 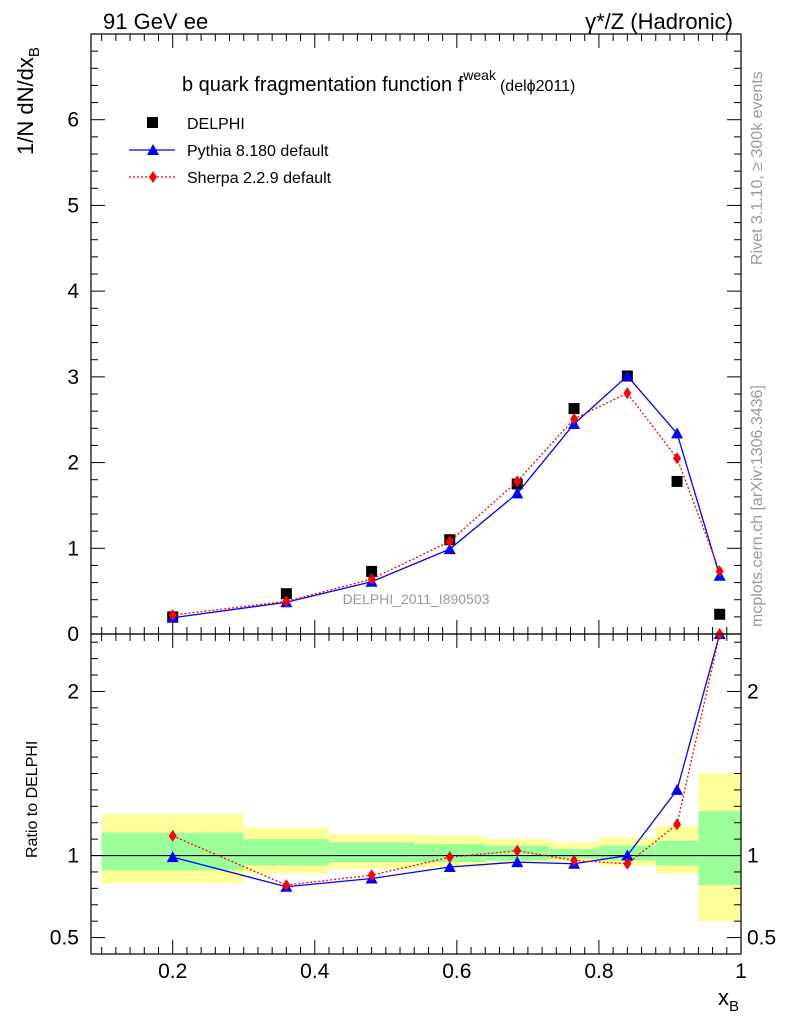 What do you see at coordinates (73, 291) in the screenshot?
I see `main-y-tick-label: 4` at bounding box center [73, 291].